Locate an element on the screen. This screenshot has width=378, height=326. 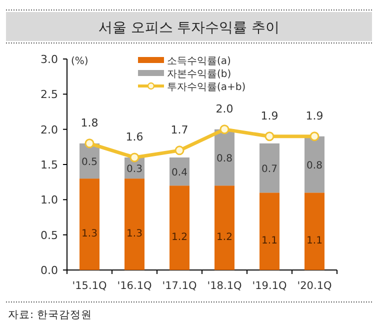
x-tick-label: '17.1Q is located at coordinates (179, 286).